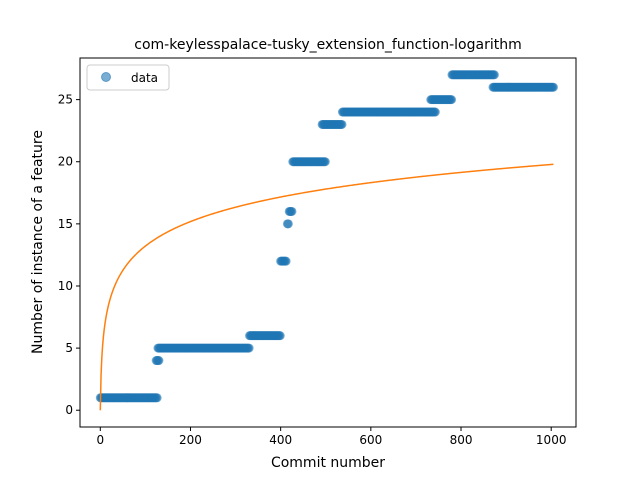 Image resolution: width=640 pixels, height=480 pixels. I want to click on x-tick-label: 0, so click(100, 440).